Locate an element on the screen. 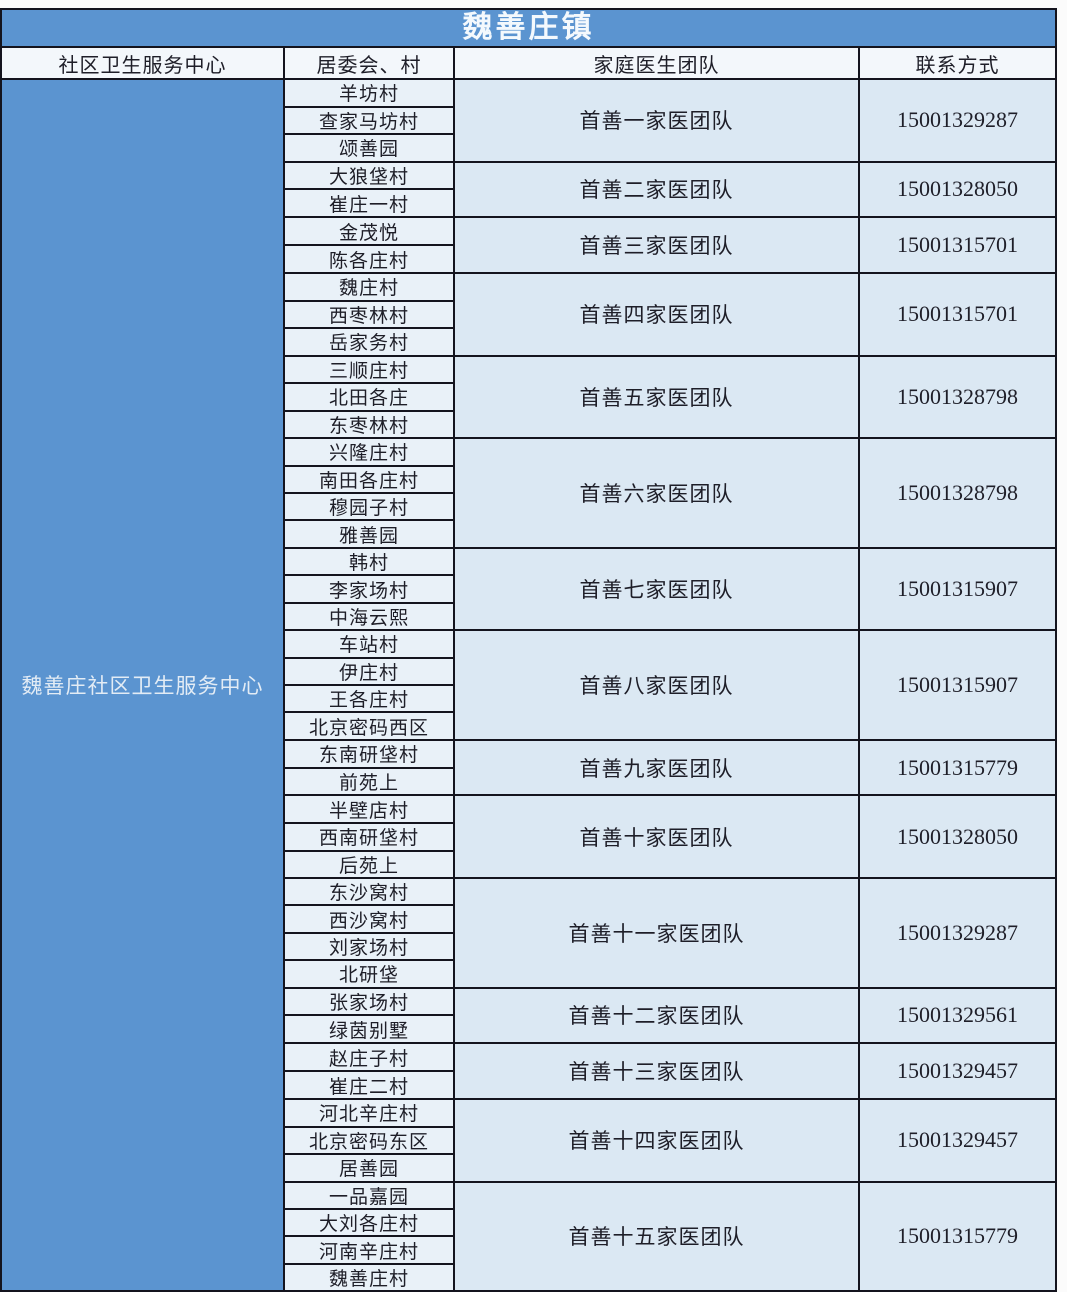 Image resolution: width=1067 pixels, height=1292 pixels. doctor-team-group-row: 魏庄村 西枣林村 岳家务村 首善四家医团队 15001315701 is located at coordinates (670, 315).